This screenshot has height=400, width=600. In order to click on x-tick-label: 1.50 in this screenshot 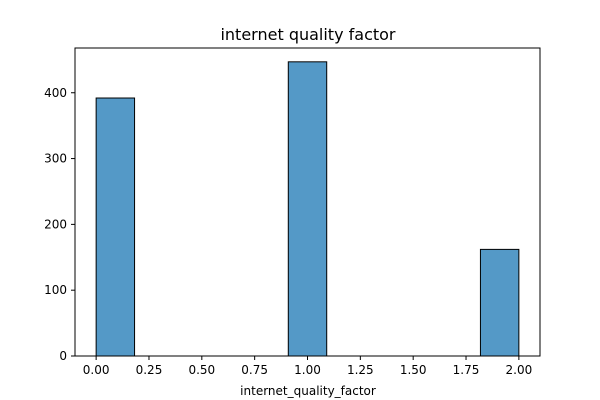, I will do `click(413, 370)`.